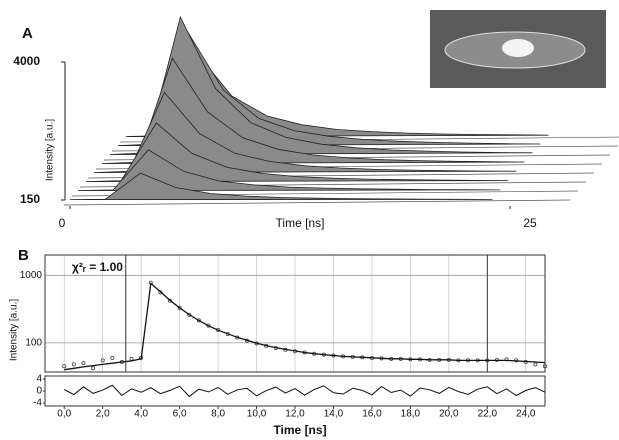 The height and width of the screenshot is (440, 619). I want to click on residual-trace, so click(304, 391).